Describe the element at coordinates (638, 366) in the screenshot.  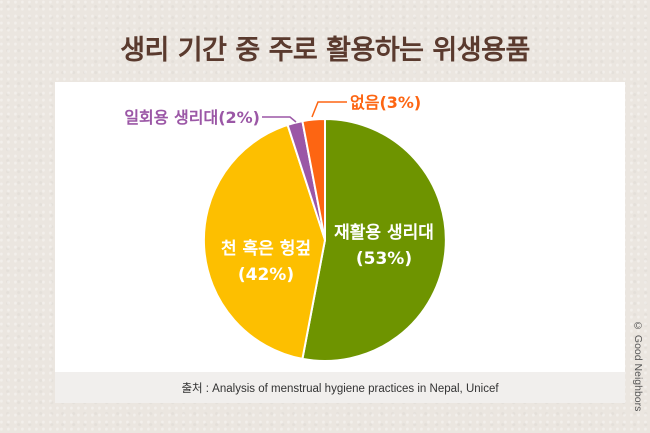
I see `copyright-text: © Good Neighbors` at that location.